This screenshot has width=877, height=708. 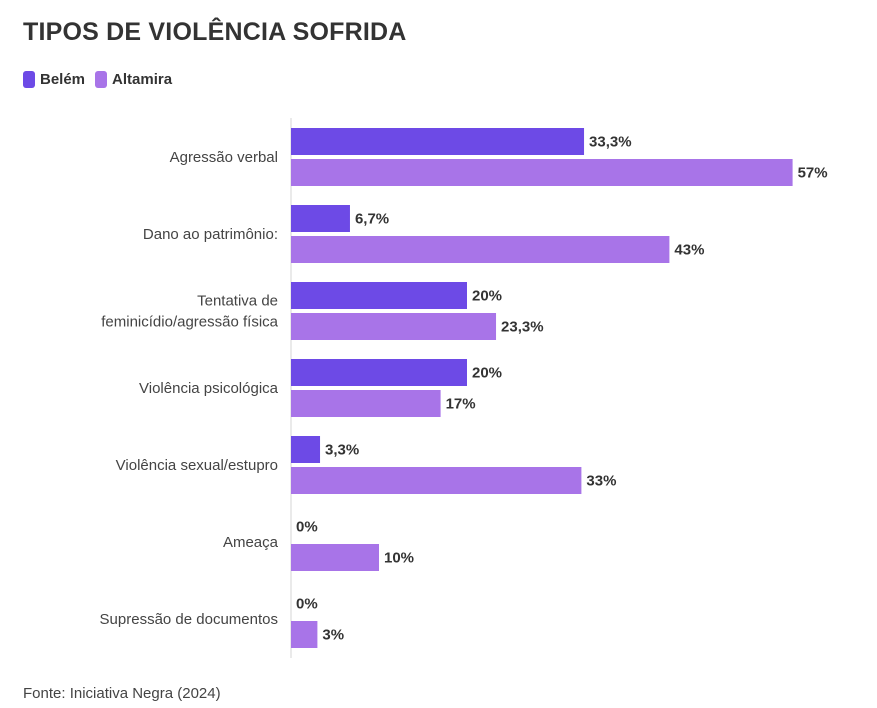 I want to click on legend-swatch-belem, so click(x=29, y=79).